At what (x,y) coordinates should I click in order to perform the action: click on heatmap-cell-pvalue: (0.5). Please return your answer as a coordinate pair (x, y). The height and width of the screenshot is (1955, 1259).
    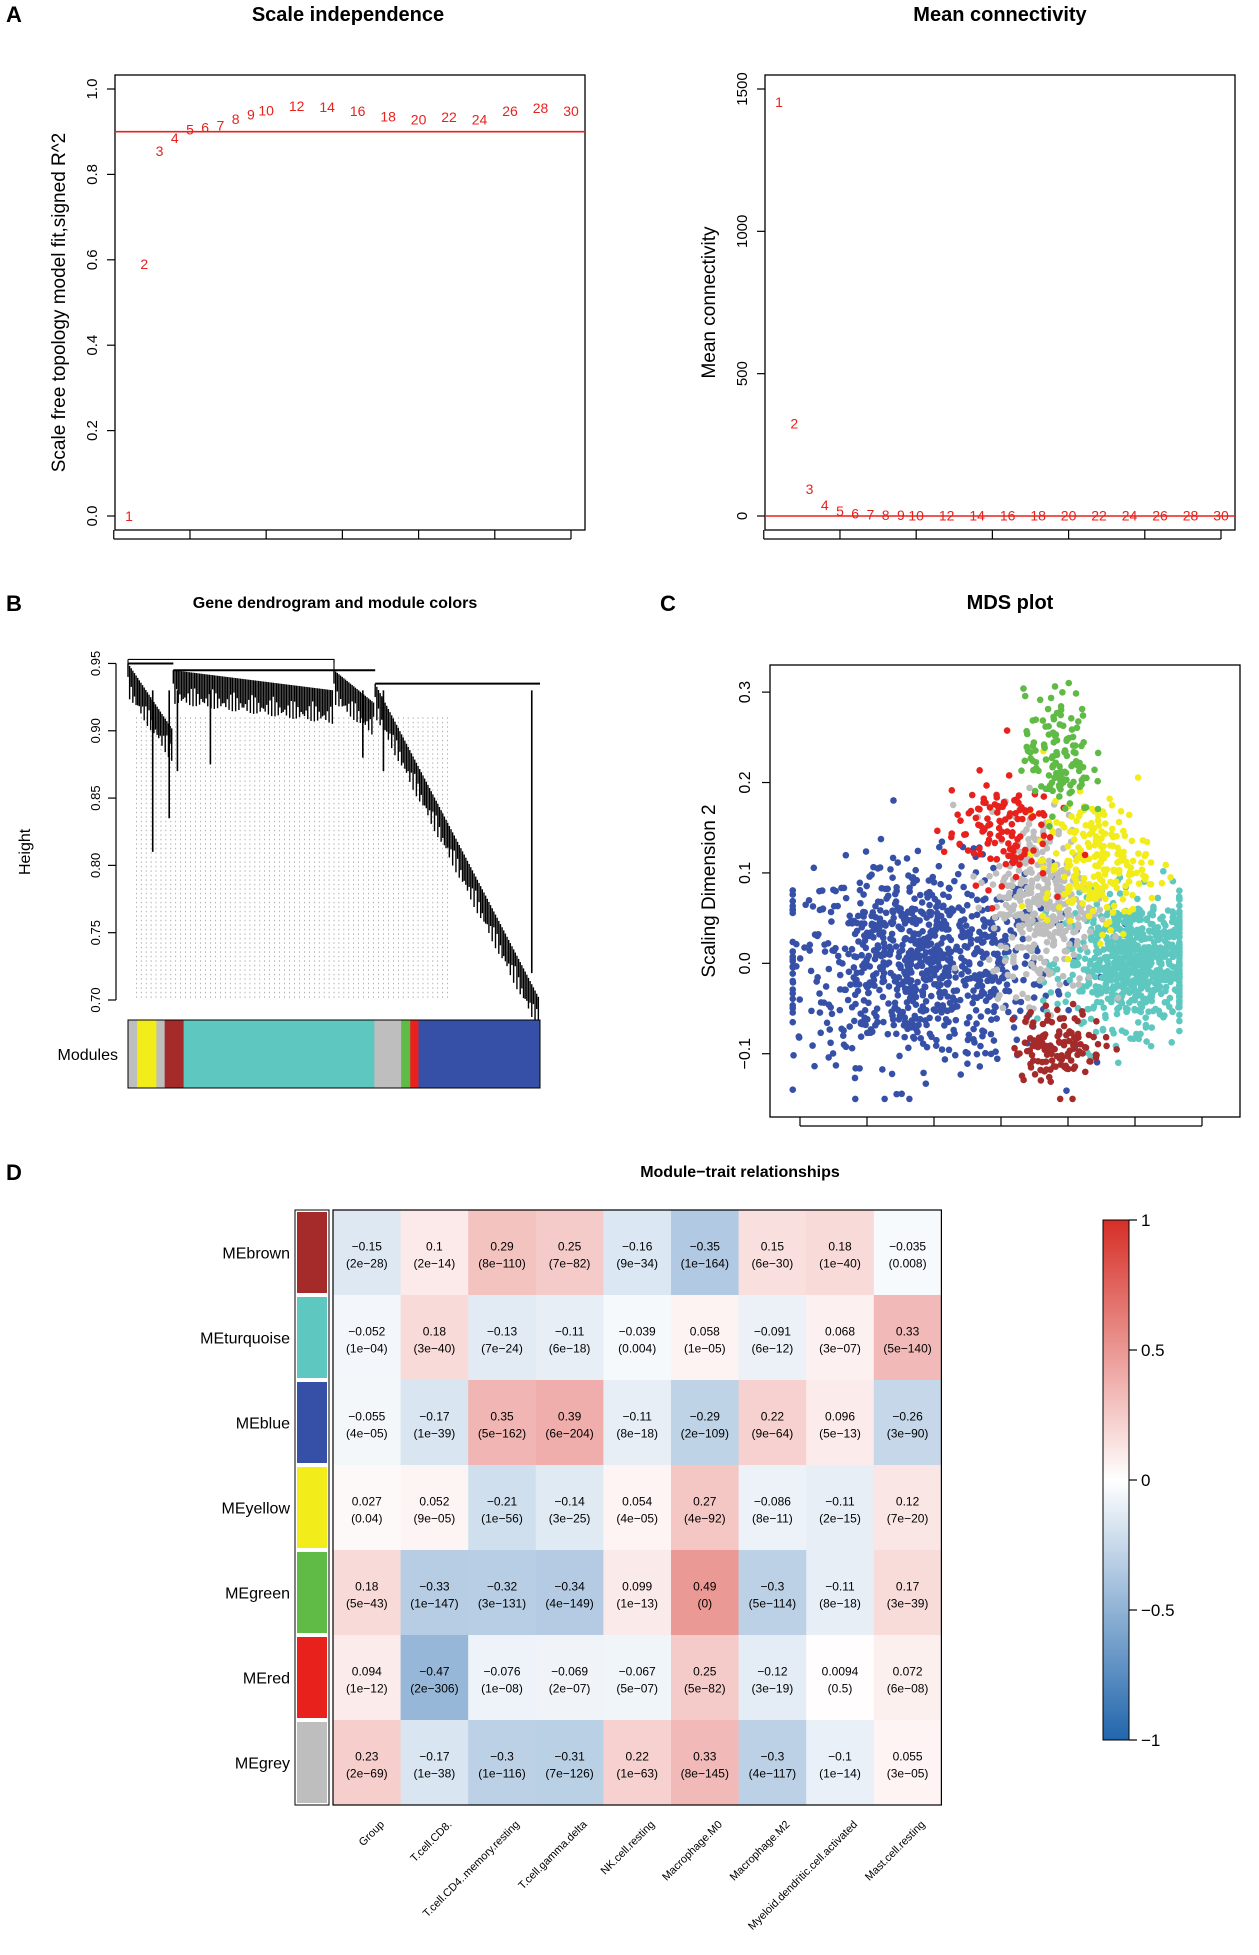
    Looking at the image, I should click on (840, 1689).